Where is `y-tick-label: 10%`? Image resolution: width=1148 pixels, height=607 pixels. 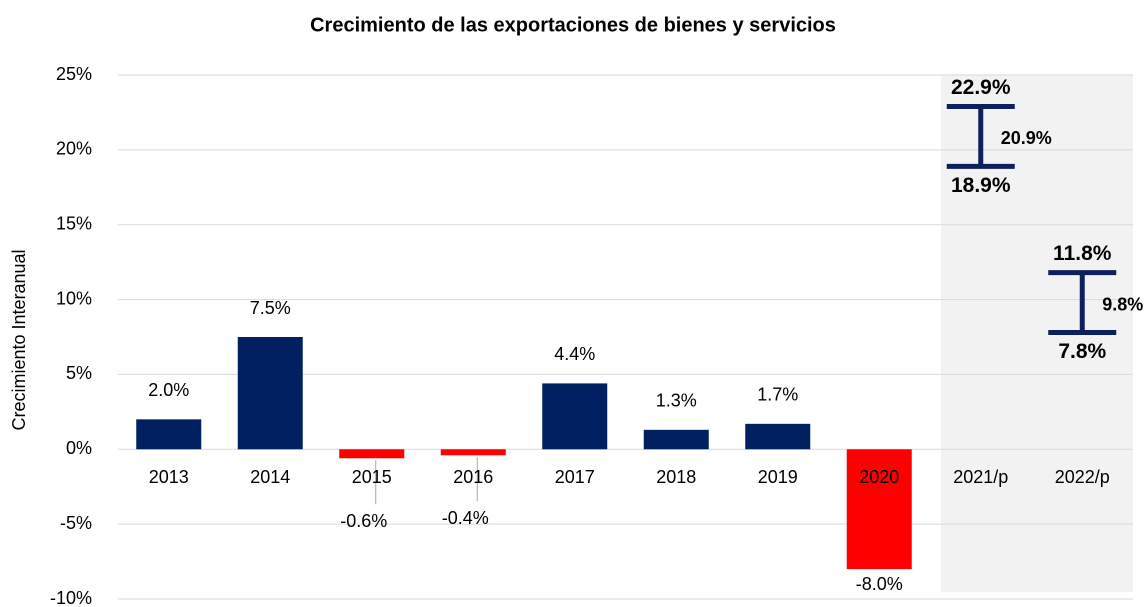
y-tick-label: 10% is located at coordinates (74, 298).